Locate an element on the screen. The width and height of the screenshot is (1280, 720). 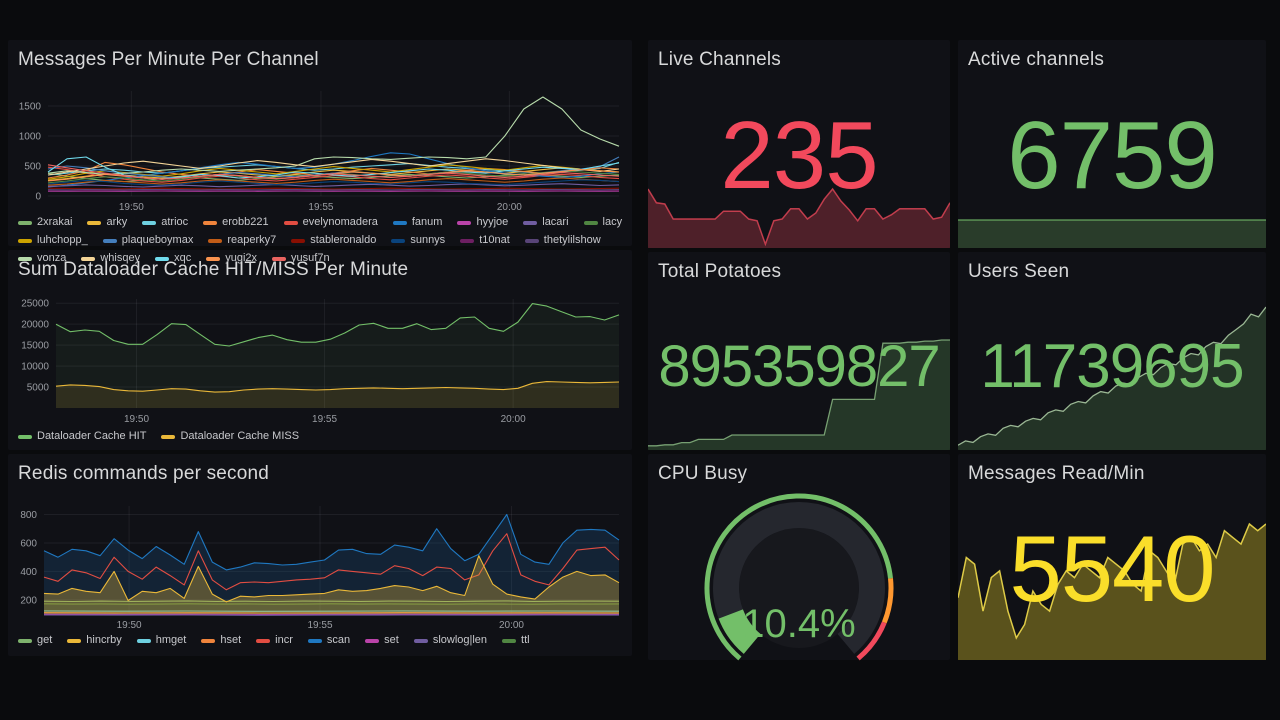
svg-text: 1000 is located at coordinates (30, 137).